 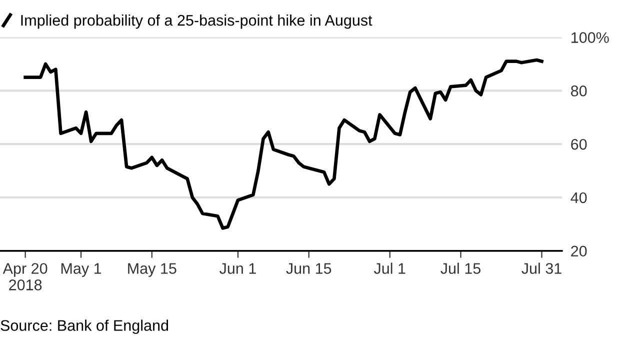 What do you see at coordinates (579, 251) in the screenshot?
I see `y-tick-label: 20` at bounding box center [579, 251].